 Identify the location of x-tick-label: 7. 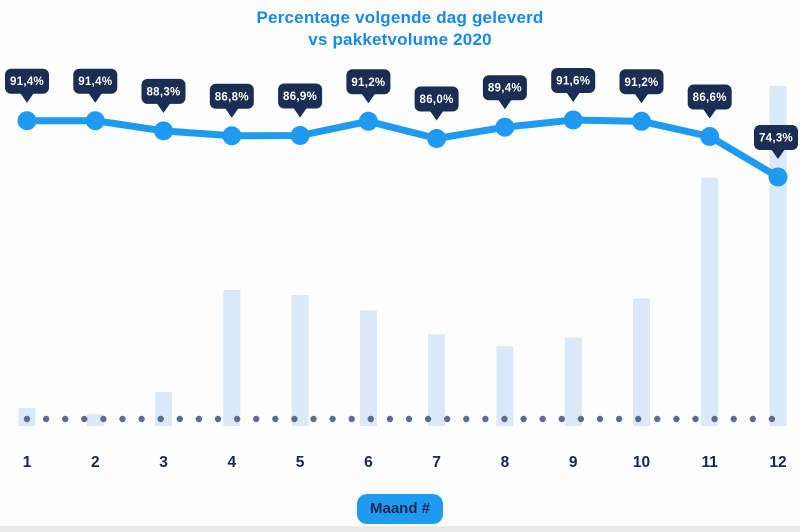
(436, 462).